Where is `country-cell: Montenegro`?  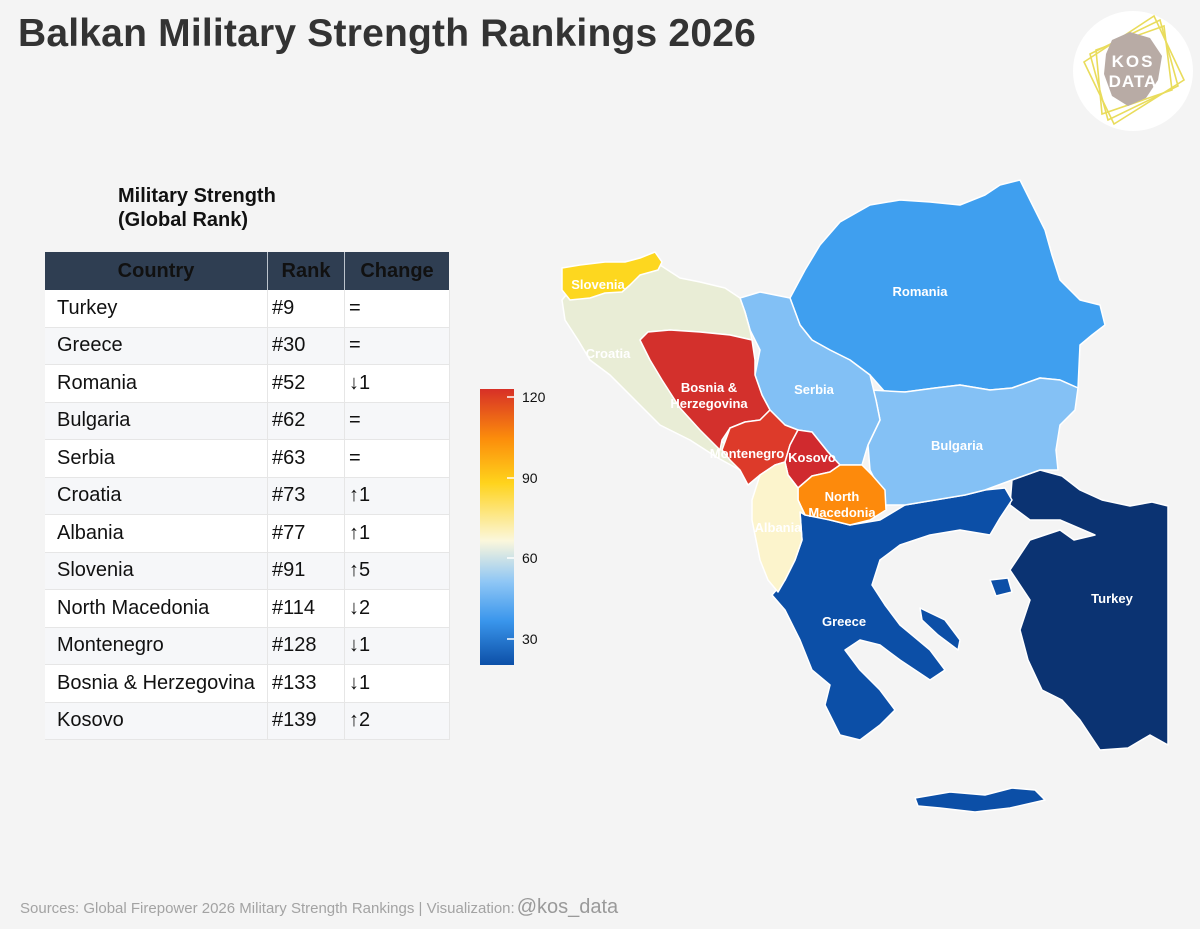
country-cell: Montenegro is located at coordinates (156, 646).